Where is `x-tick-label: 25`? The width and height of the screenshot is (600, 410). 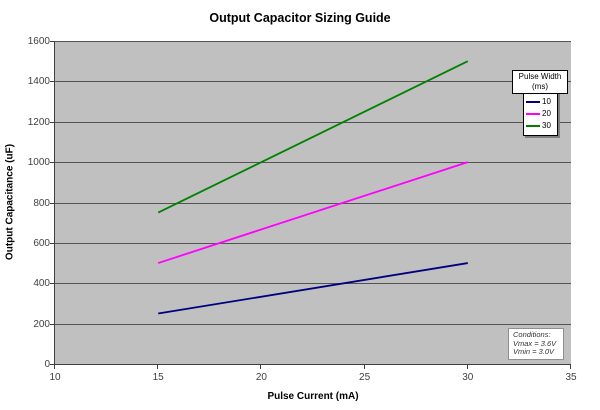
x-tick-label: 25 is located at coordinates (365, 377).